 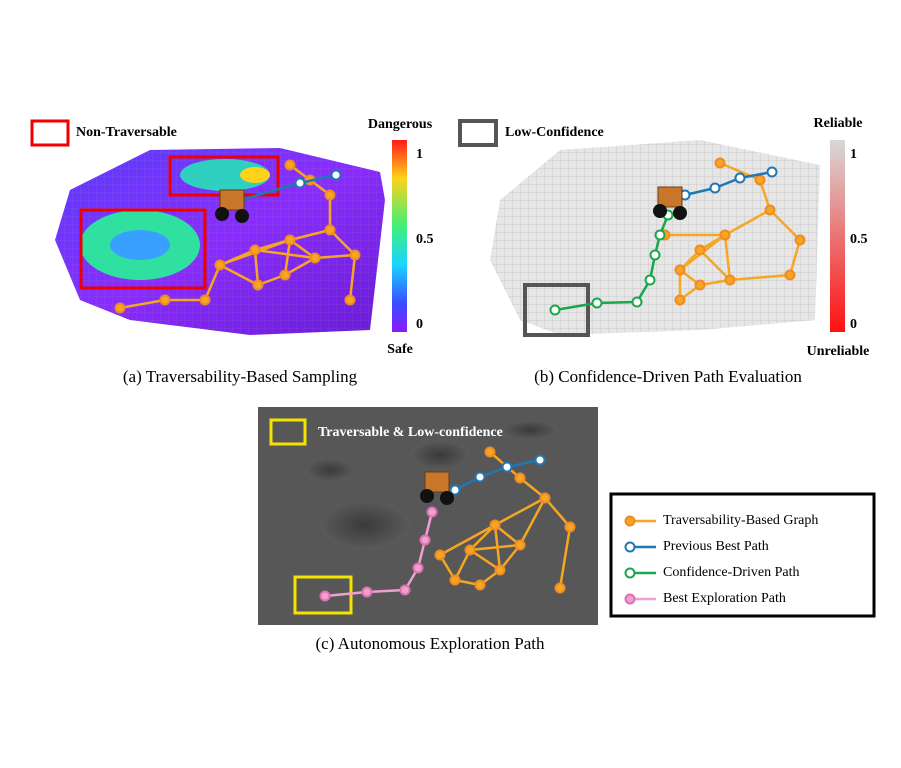 I want to click on colorbar-tick: 0, so click(x=853, y=324).